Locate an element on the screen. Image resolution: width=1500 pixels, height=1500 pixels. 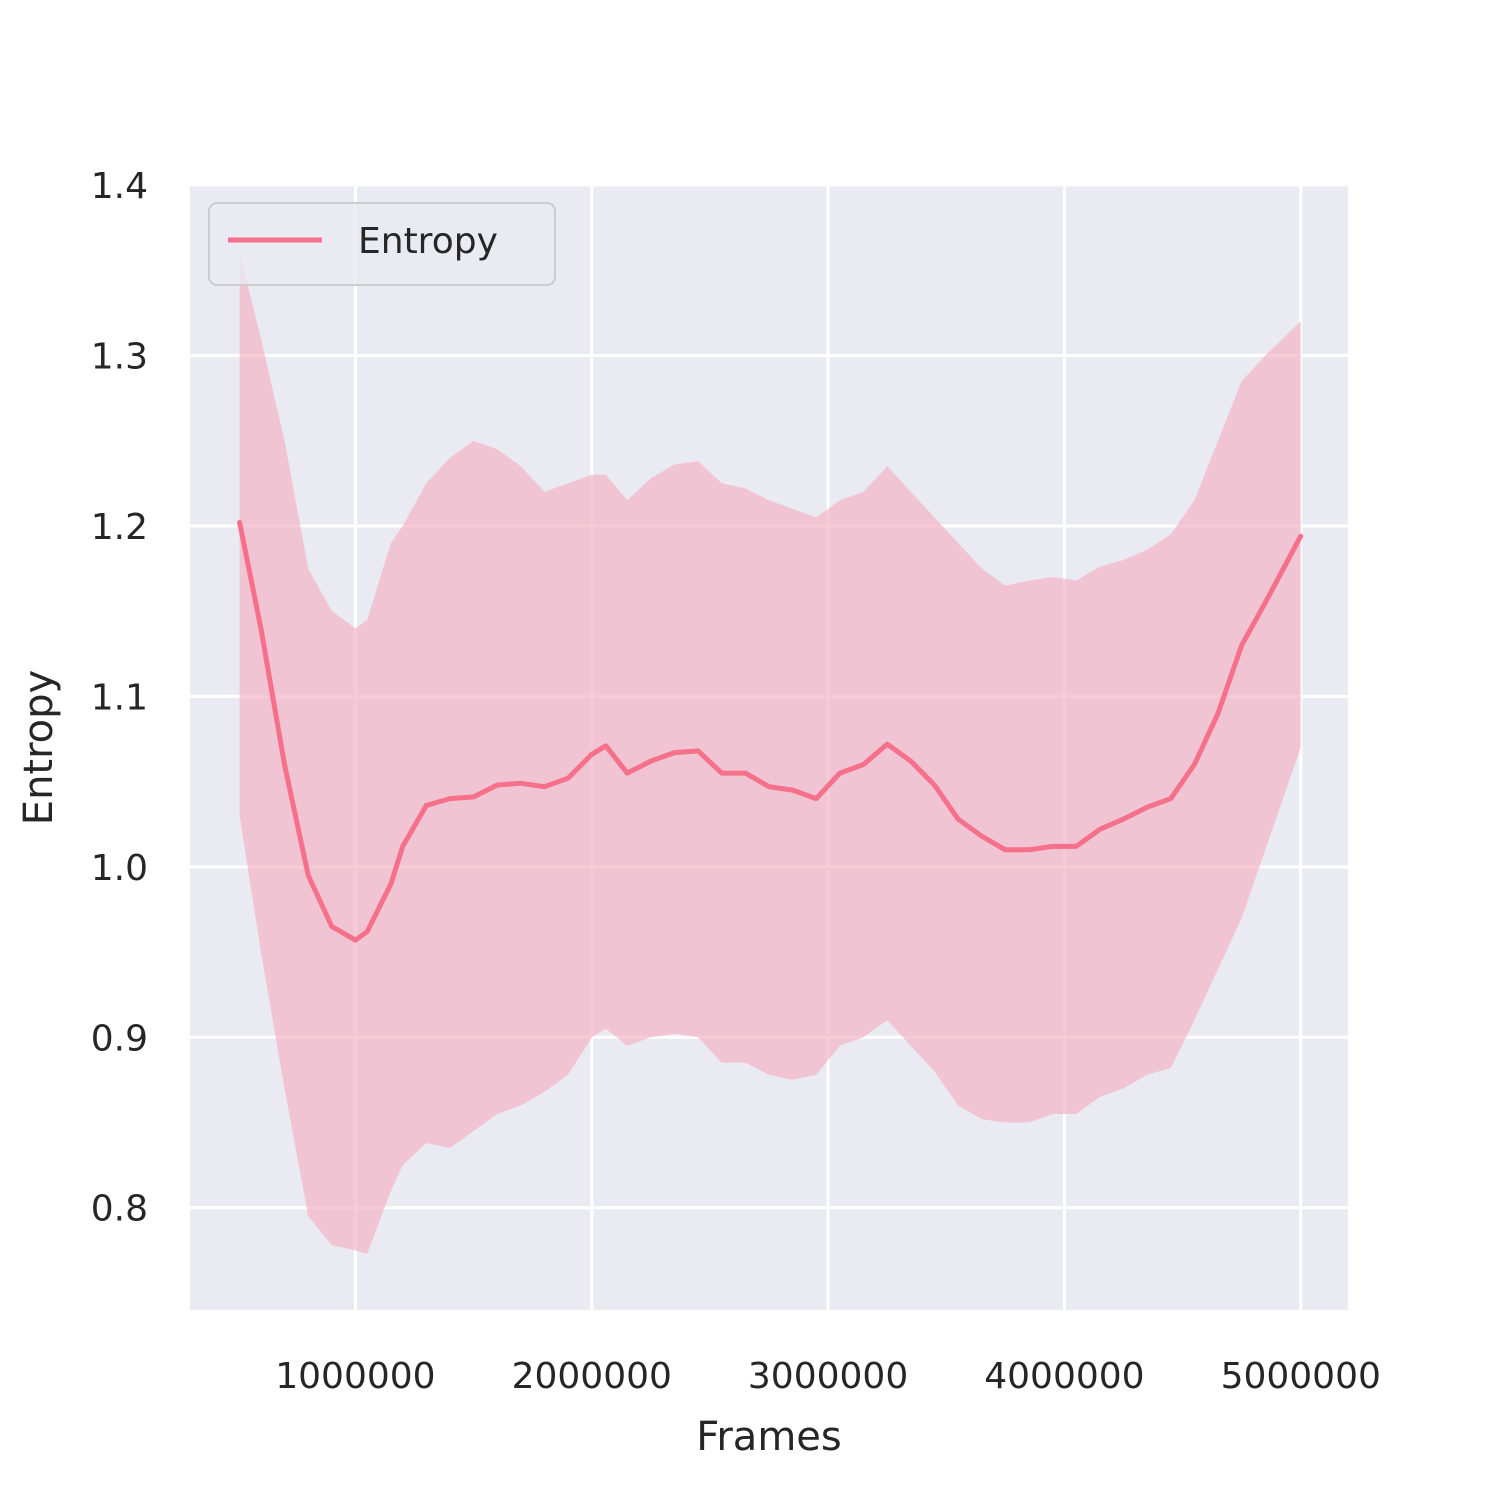
y-tick-labels: 0.8 0.9 1.0 1.1 1.2 1.3 1.4 is located at coordinates (119, 698).